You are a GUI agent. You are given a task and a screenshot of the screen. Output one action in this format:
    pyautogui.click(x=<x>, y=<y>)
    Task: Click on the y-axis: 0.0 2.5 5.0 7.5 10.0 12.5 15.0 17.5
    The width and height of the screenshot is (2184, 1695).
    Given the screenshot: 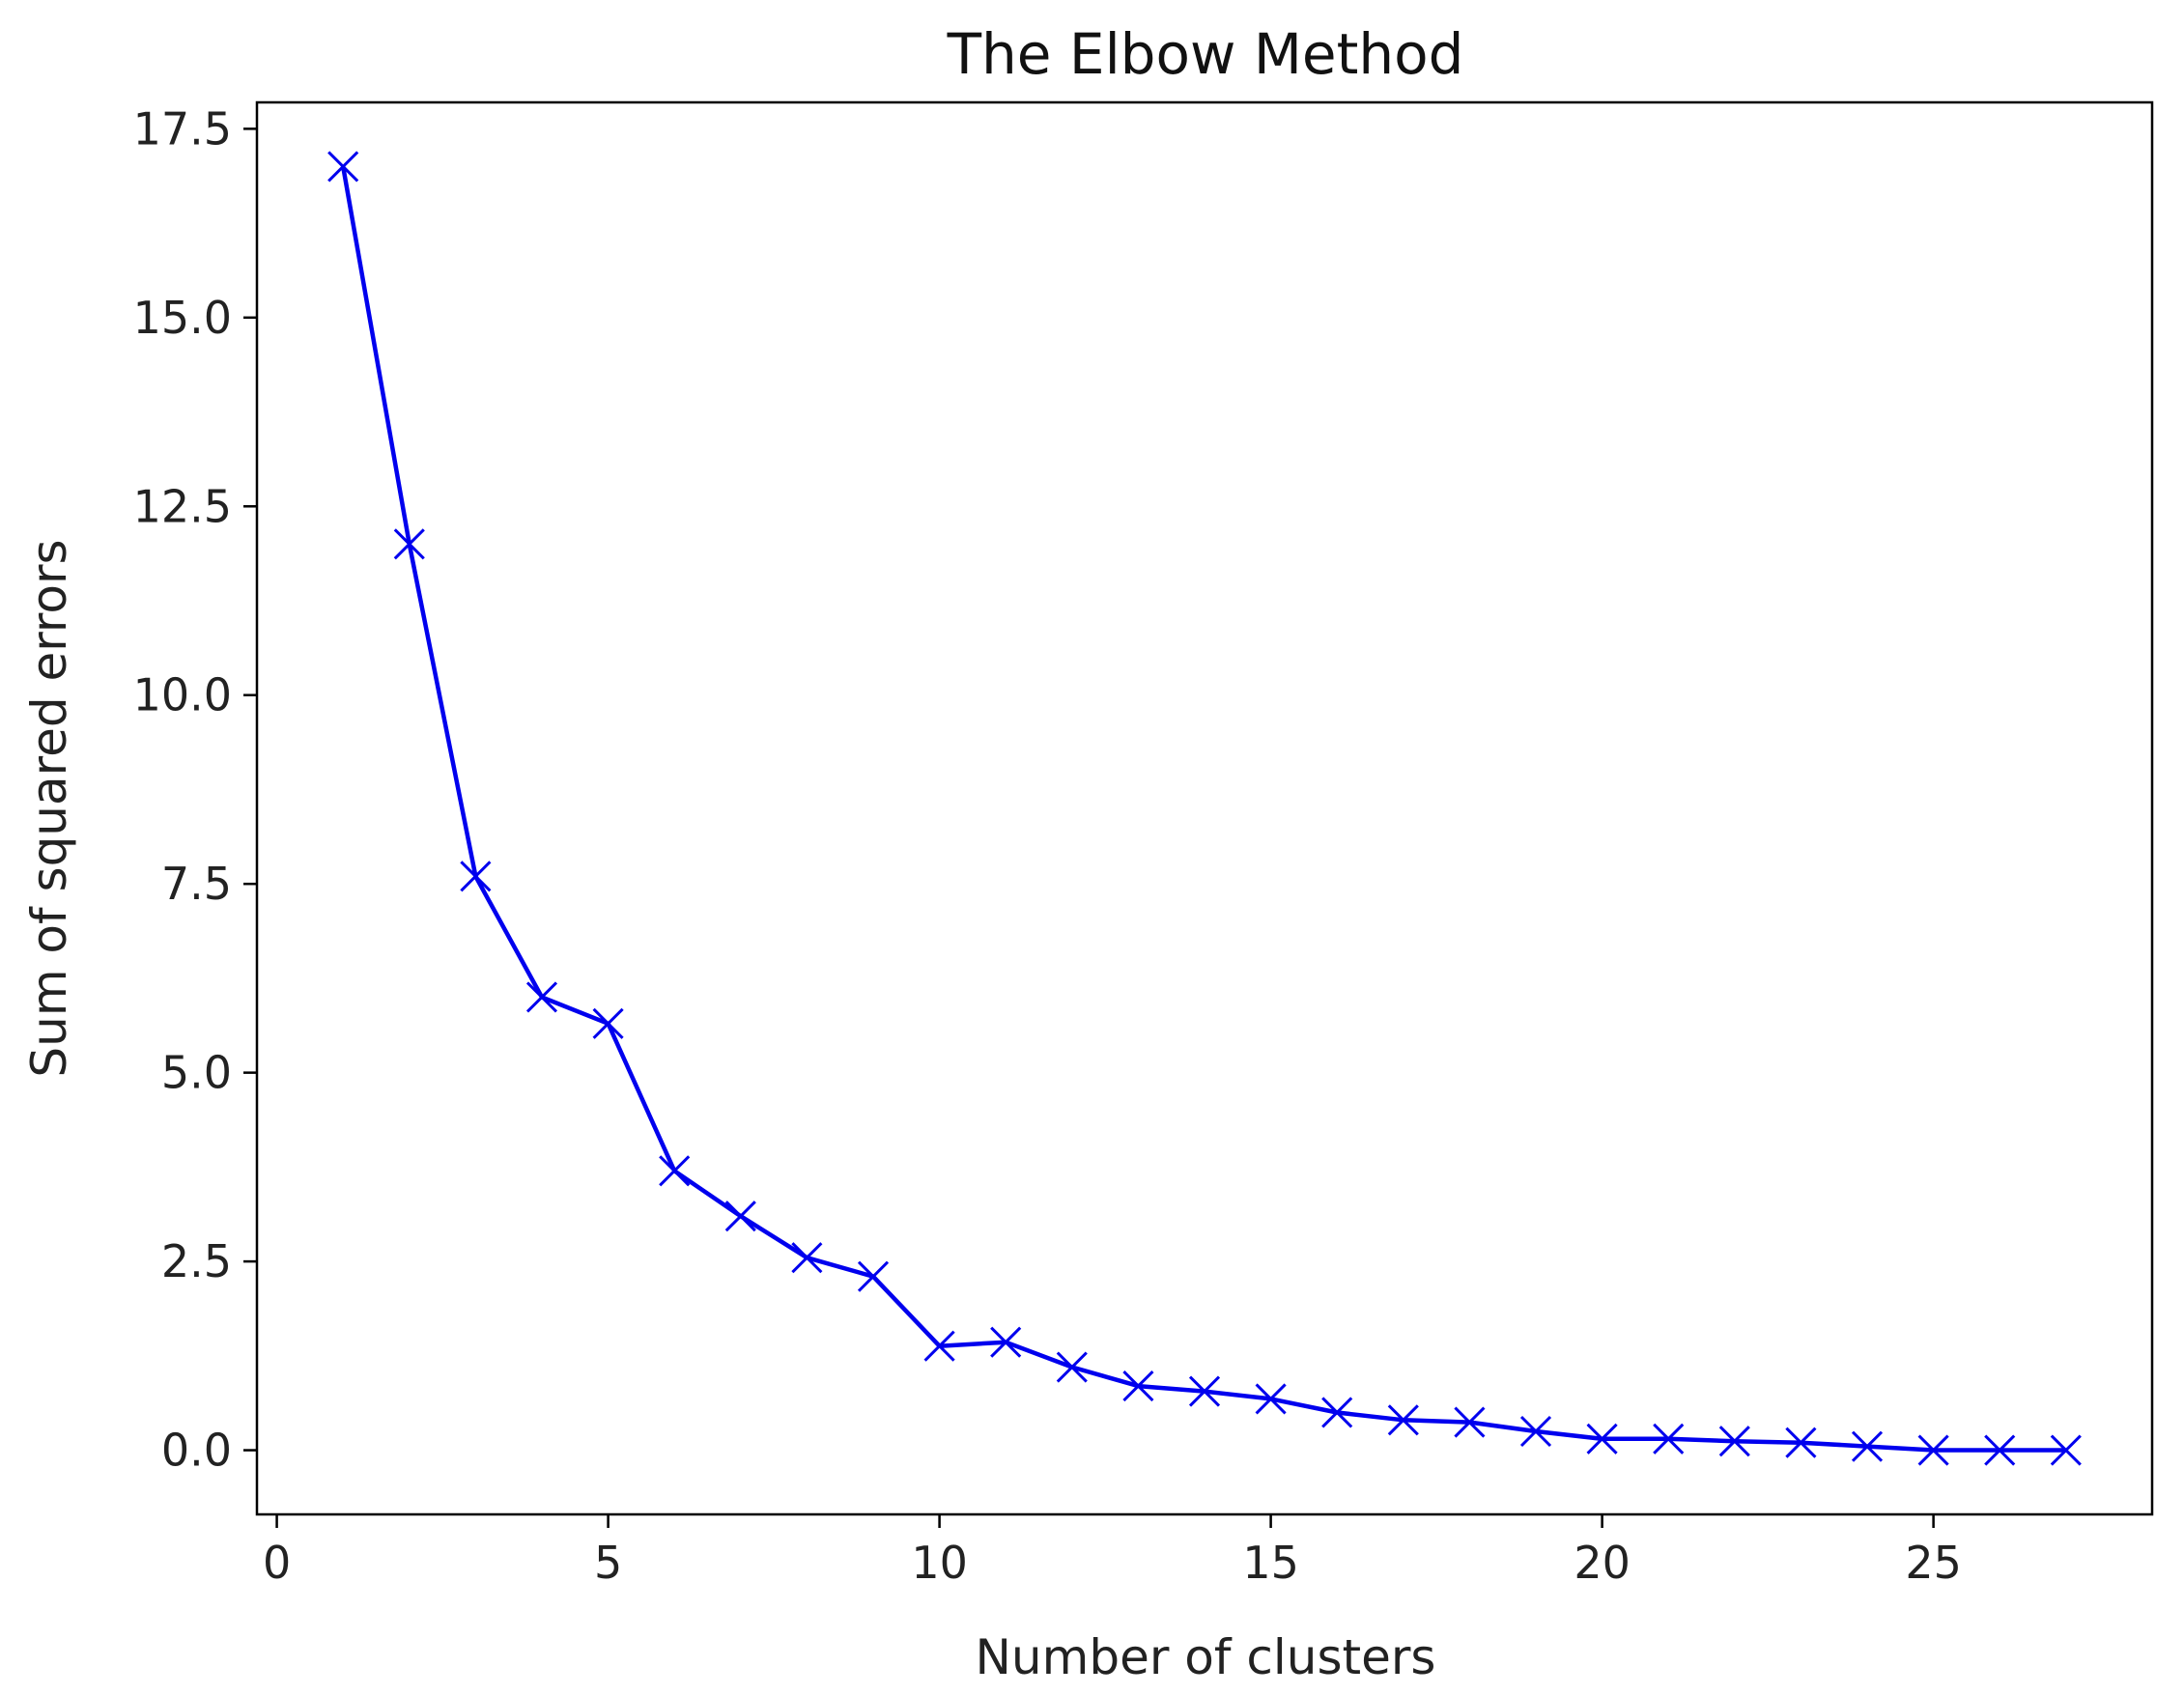 What is the action you would take?
    pyautogui.click(x=195, y=789)
    